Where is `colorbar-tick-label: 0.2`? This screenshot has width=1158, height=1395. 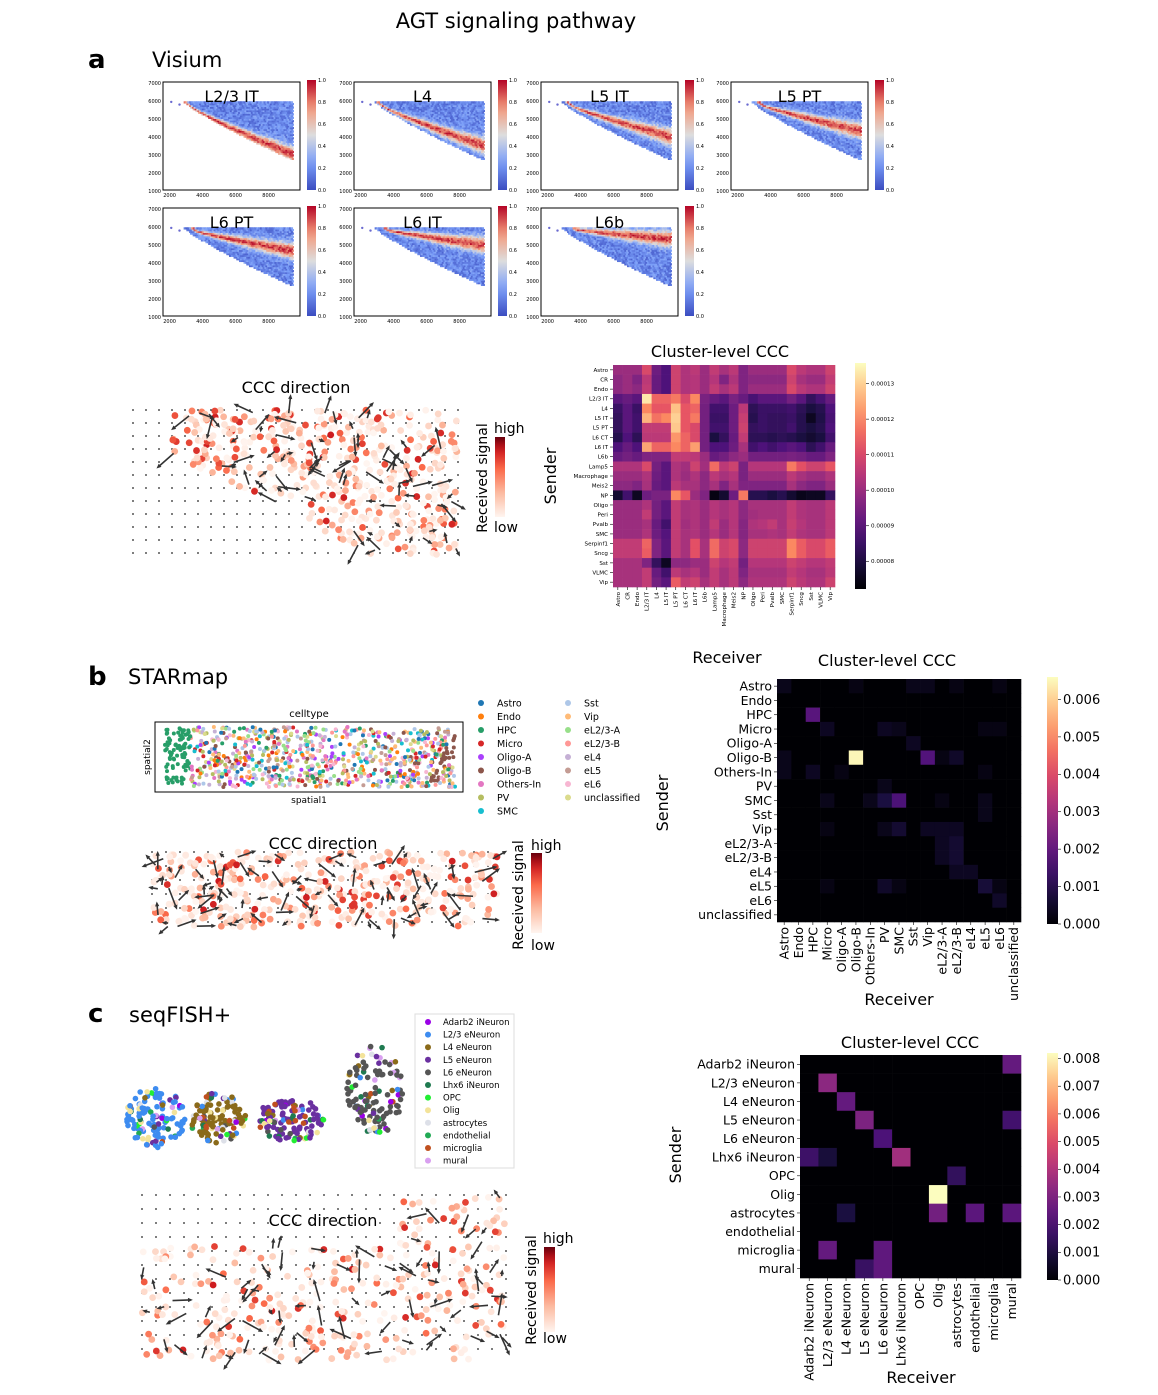
colorbar-tick-label: 0.2 is located at coordinates (700, 169).